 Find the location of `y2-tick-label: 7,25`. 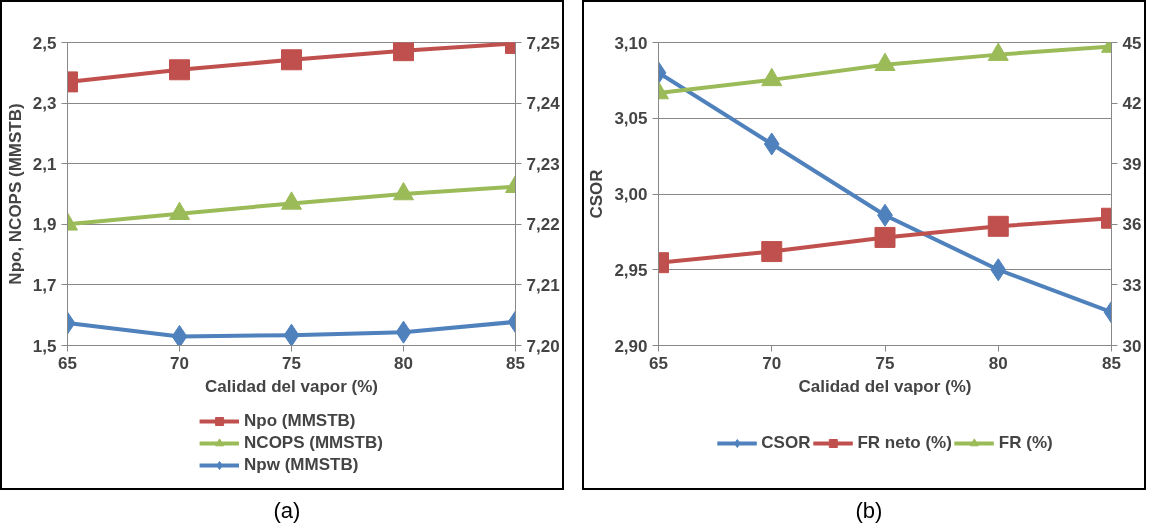

y2-tick-label: 7,25 is located at coordinates (543, 43).